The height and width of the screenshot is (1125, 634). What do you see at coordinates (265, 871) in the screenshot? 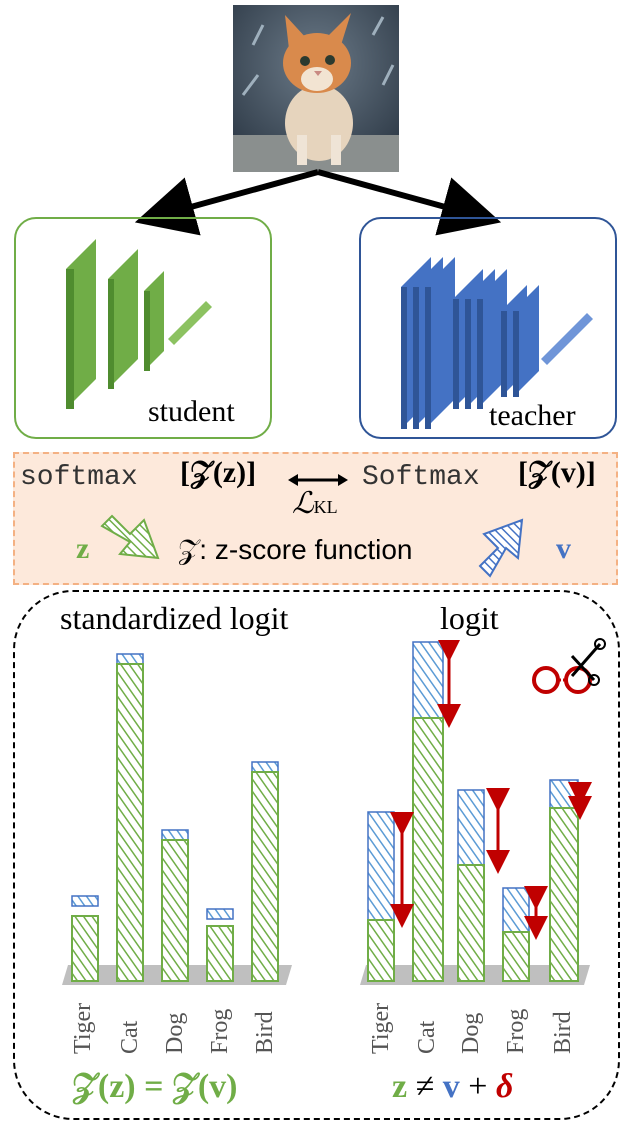
I see `bar-bird-standardized` at bounding box center [265, 871].